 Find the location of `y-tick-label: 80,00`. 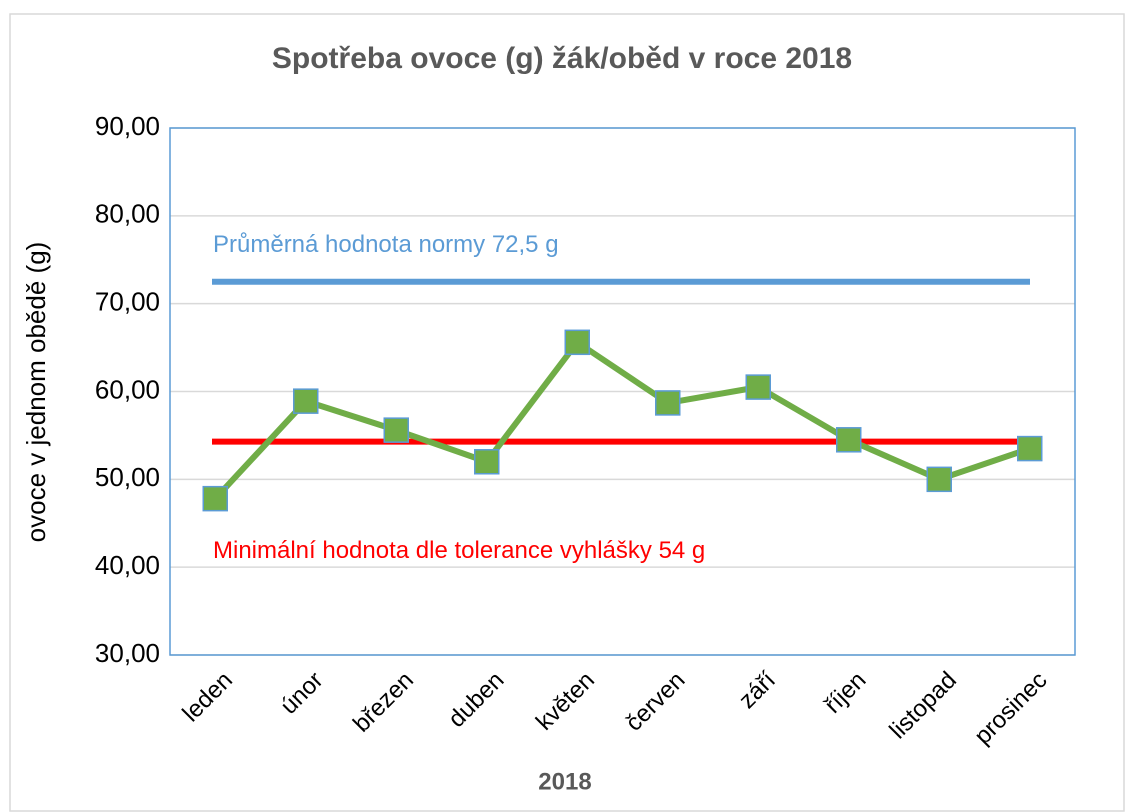

y-tick-label: 80,00 is located at coordinates (127, 214).